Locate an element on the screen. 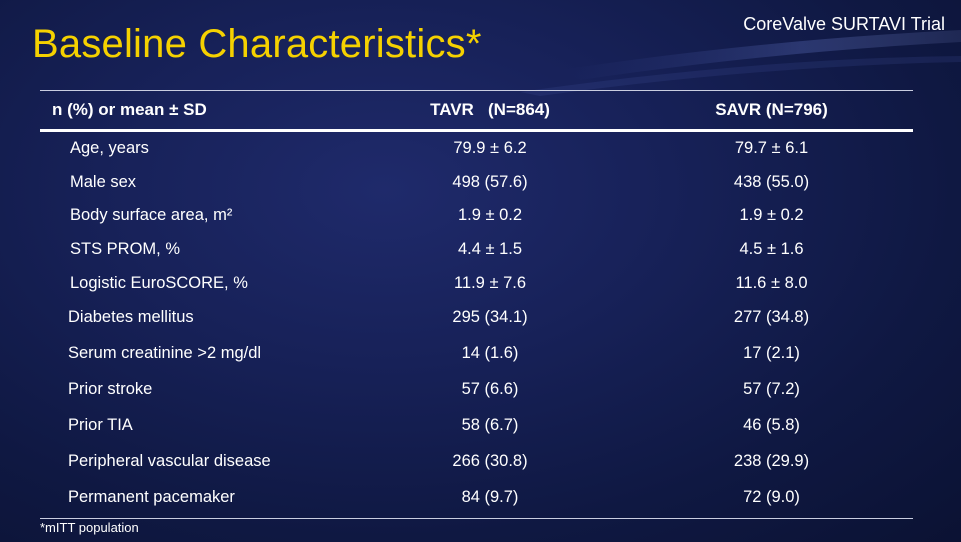 This screenshot has height=542, width=961. table-row: Prior TIA 58 (6.7) 46 (5.8) is located at coordinates (476, 426).